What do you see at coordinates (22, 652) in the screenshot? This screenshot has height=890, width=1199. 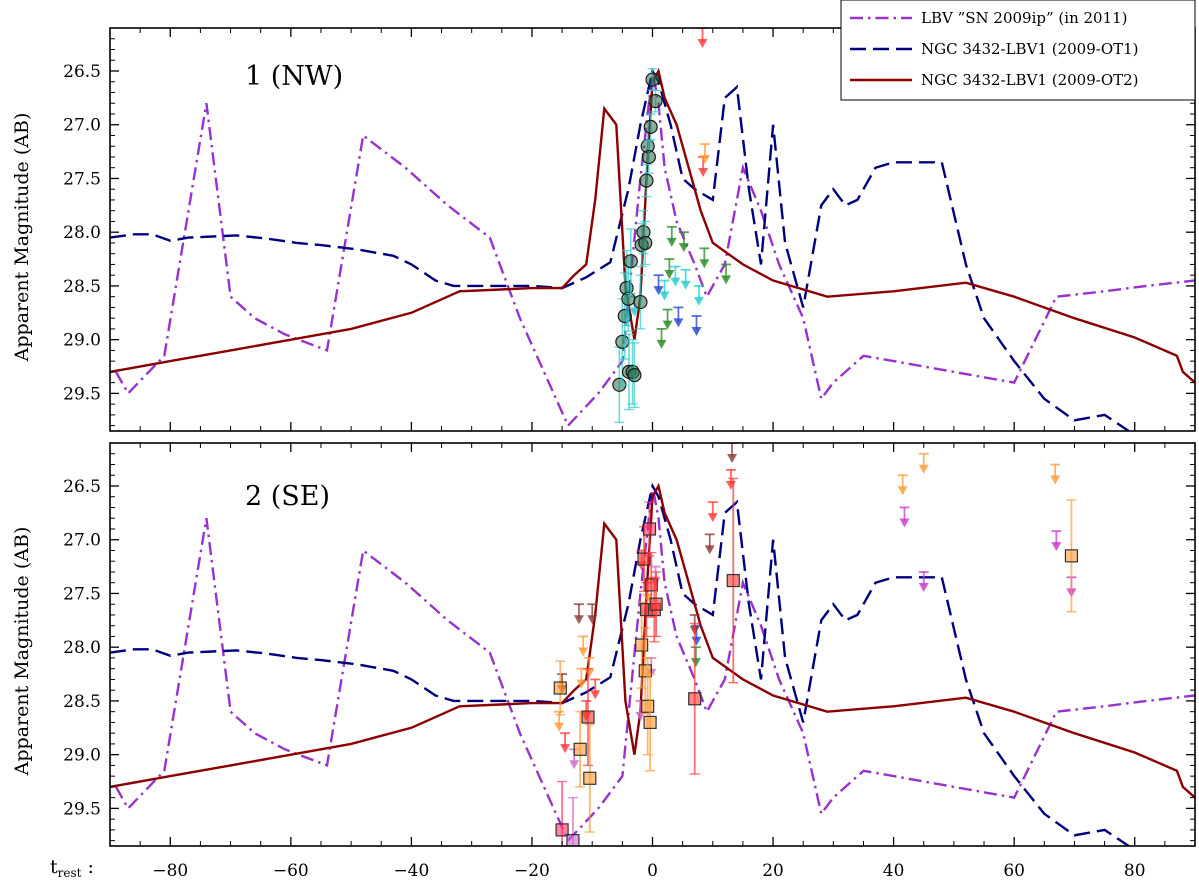 I see `y-axis-label-bottom: Apparent Magnitude (AB)` at bounding box center [22, 652].